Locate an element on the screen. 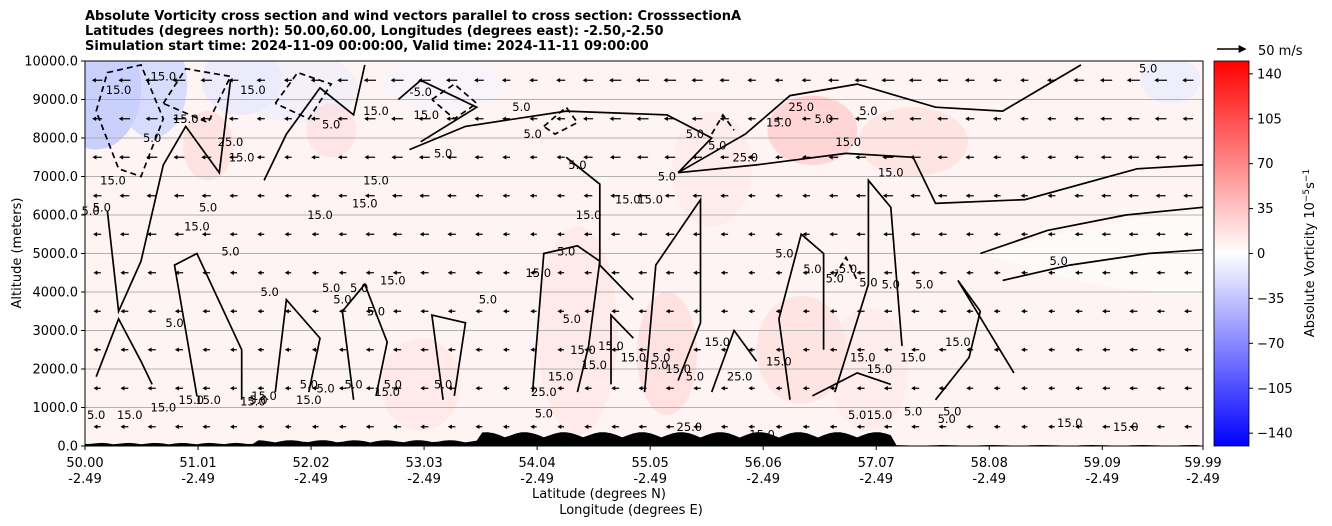 This screenshot has height=526, width=1332. colorbar-tick-label: 35 is located at coordinates (1265, 209).